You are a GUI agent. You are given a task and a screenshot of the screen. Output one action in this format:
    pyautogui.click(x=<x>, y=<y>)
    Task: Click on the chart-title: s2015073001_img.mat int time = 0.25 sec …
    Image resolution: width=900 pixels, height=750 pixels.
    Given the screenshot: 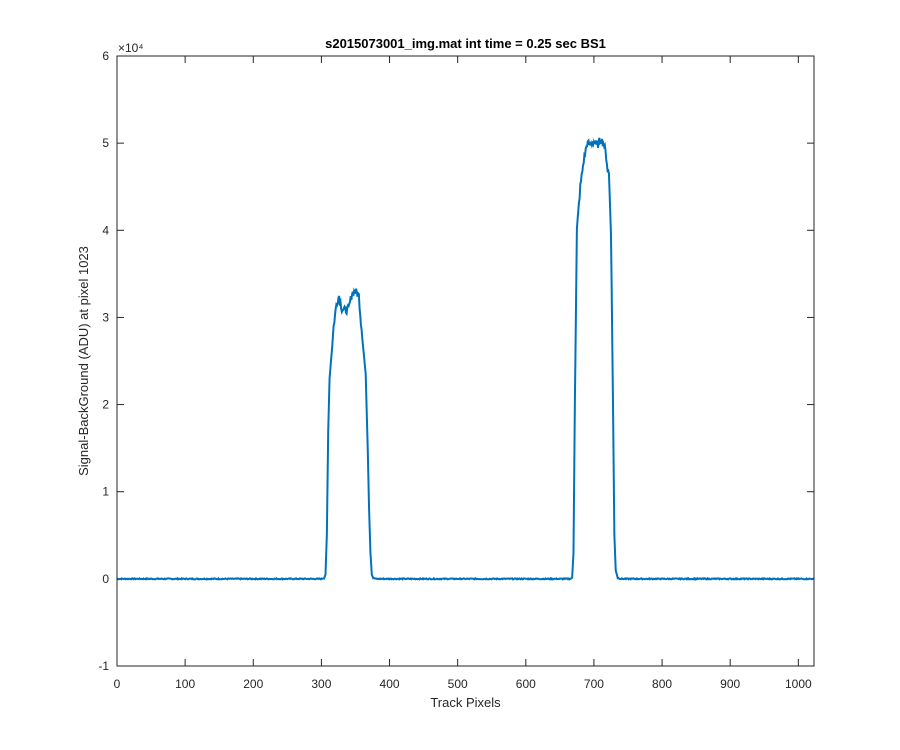 What is the action you would take?
    pyautogui.click(x=465, y=43)
    